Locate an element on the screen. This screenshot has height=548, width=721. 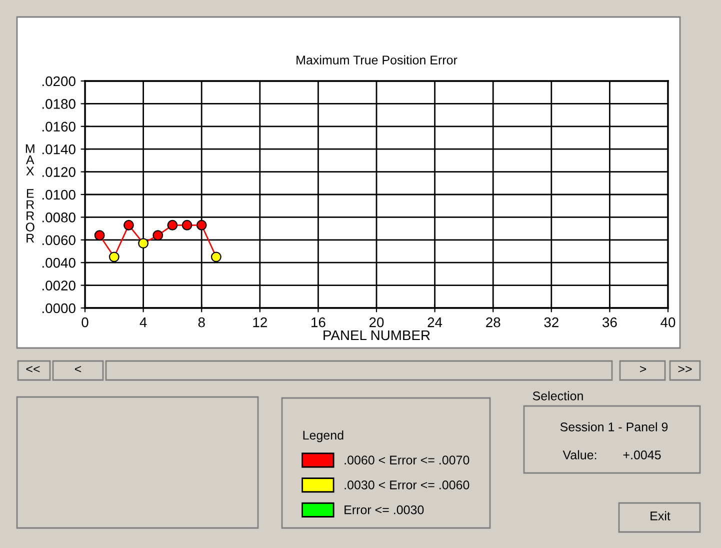
y-tick-label: .0020 is located at coordinates (59, 285).